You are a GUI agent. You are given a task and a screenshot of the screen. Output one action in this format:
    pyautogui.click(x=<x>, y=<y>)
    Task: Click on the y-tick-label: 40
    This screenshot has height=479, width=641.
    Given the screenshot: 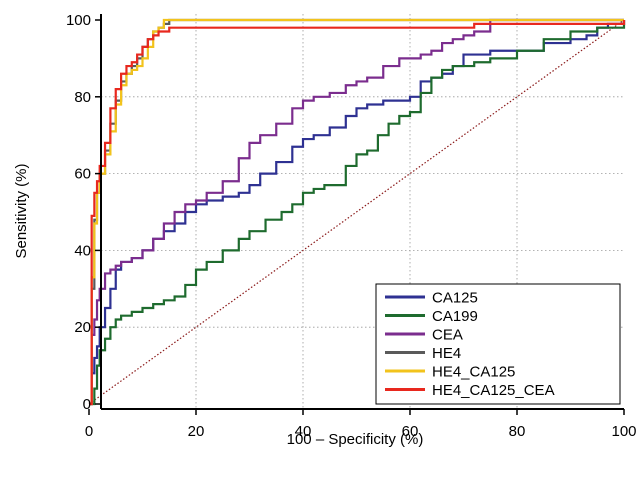 What is the action you would take?
    pyautogui.click(x=82, y=250)
    